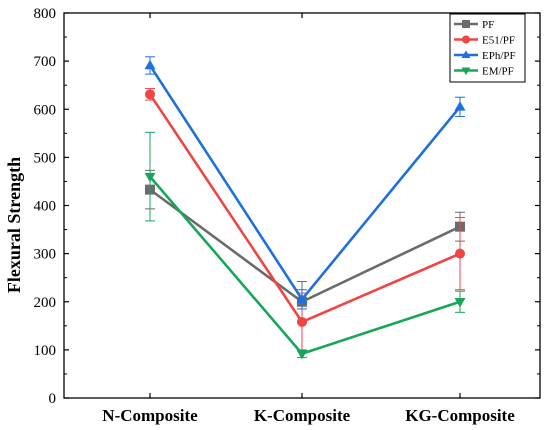 The height and width of the screenshot is (430, 550). Describe the element at coordinates (474, 25) in the screenshot. I see `legend-item: PF` at that location.